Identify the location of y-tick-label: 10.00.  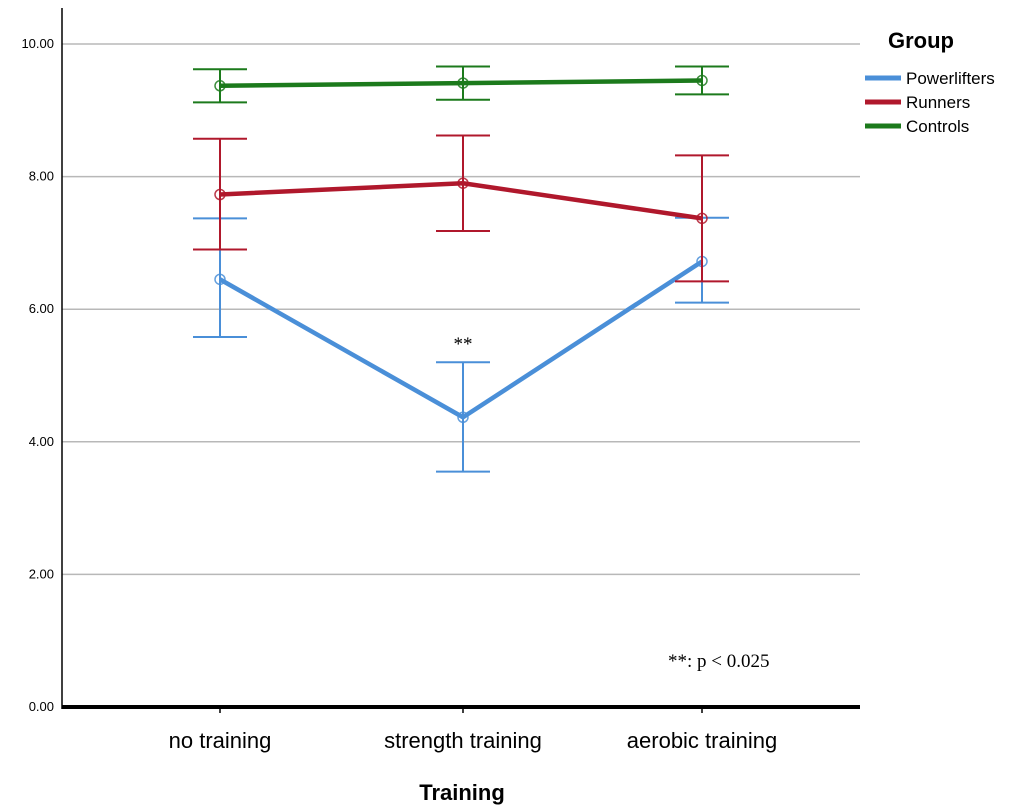
(37, 43).